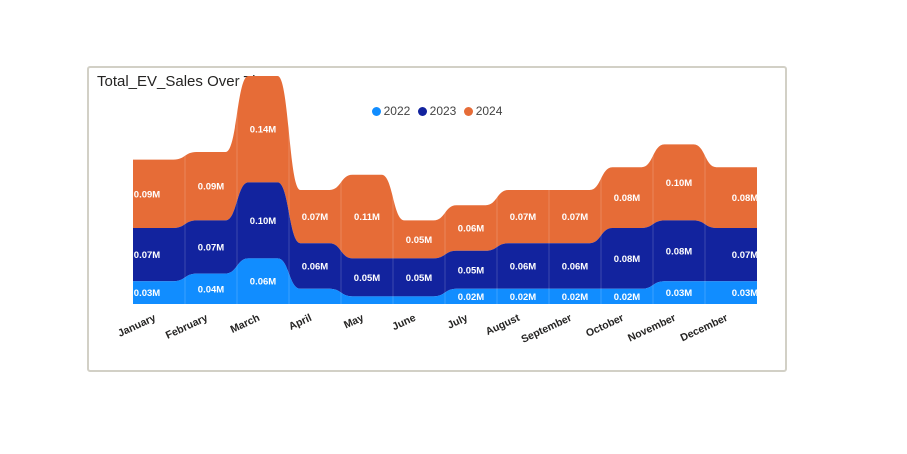  Describe the element at coordinates (523, 297) in the screenshot. I see `data-label-2022-august: 0.02M` at that location.